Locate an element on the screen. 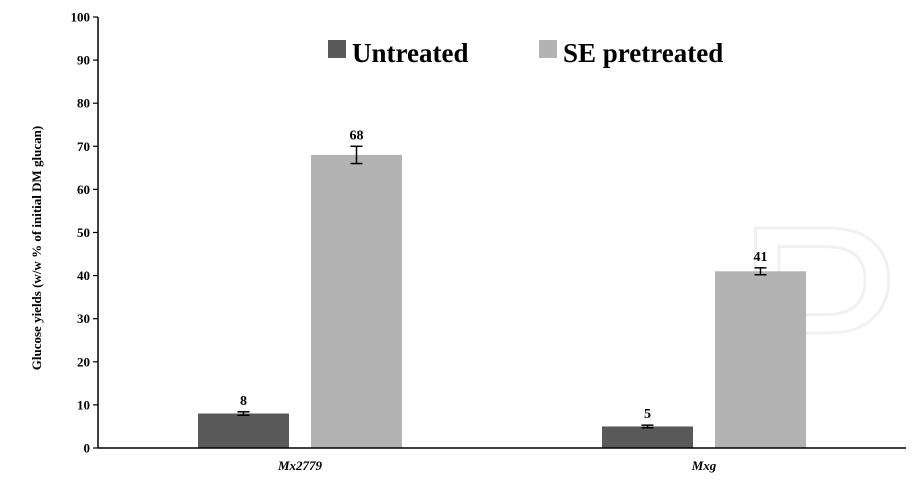 The height and width of the screenshot is (486, 916). data-label: 68 is located at coordinates (357, 135).